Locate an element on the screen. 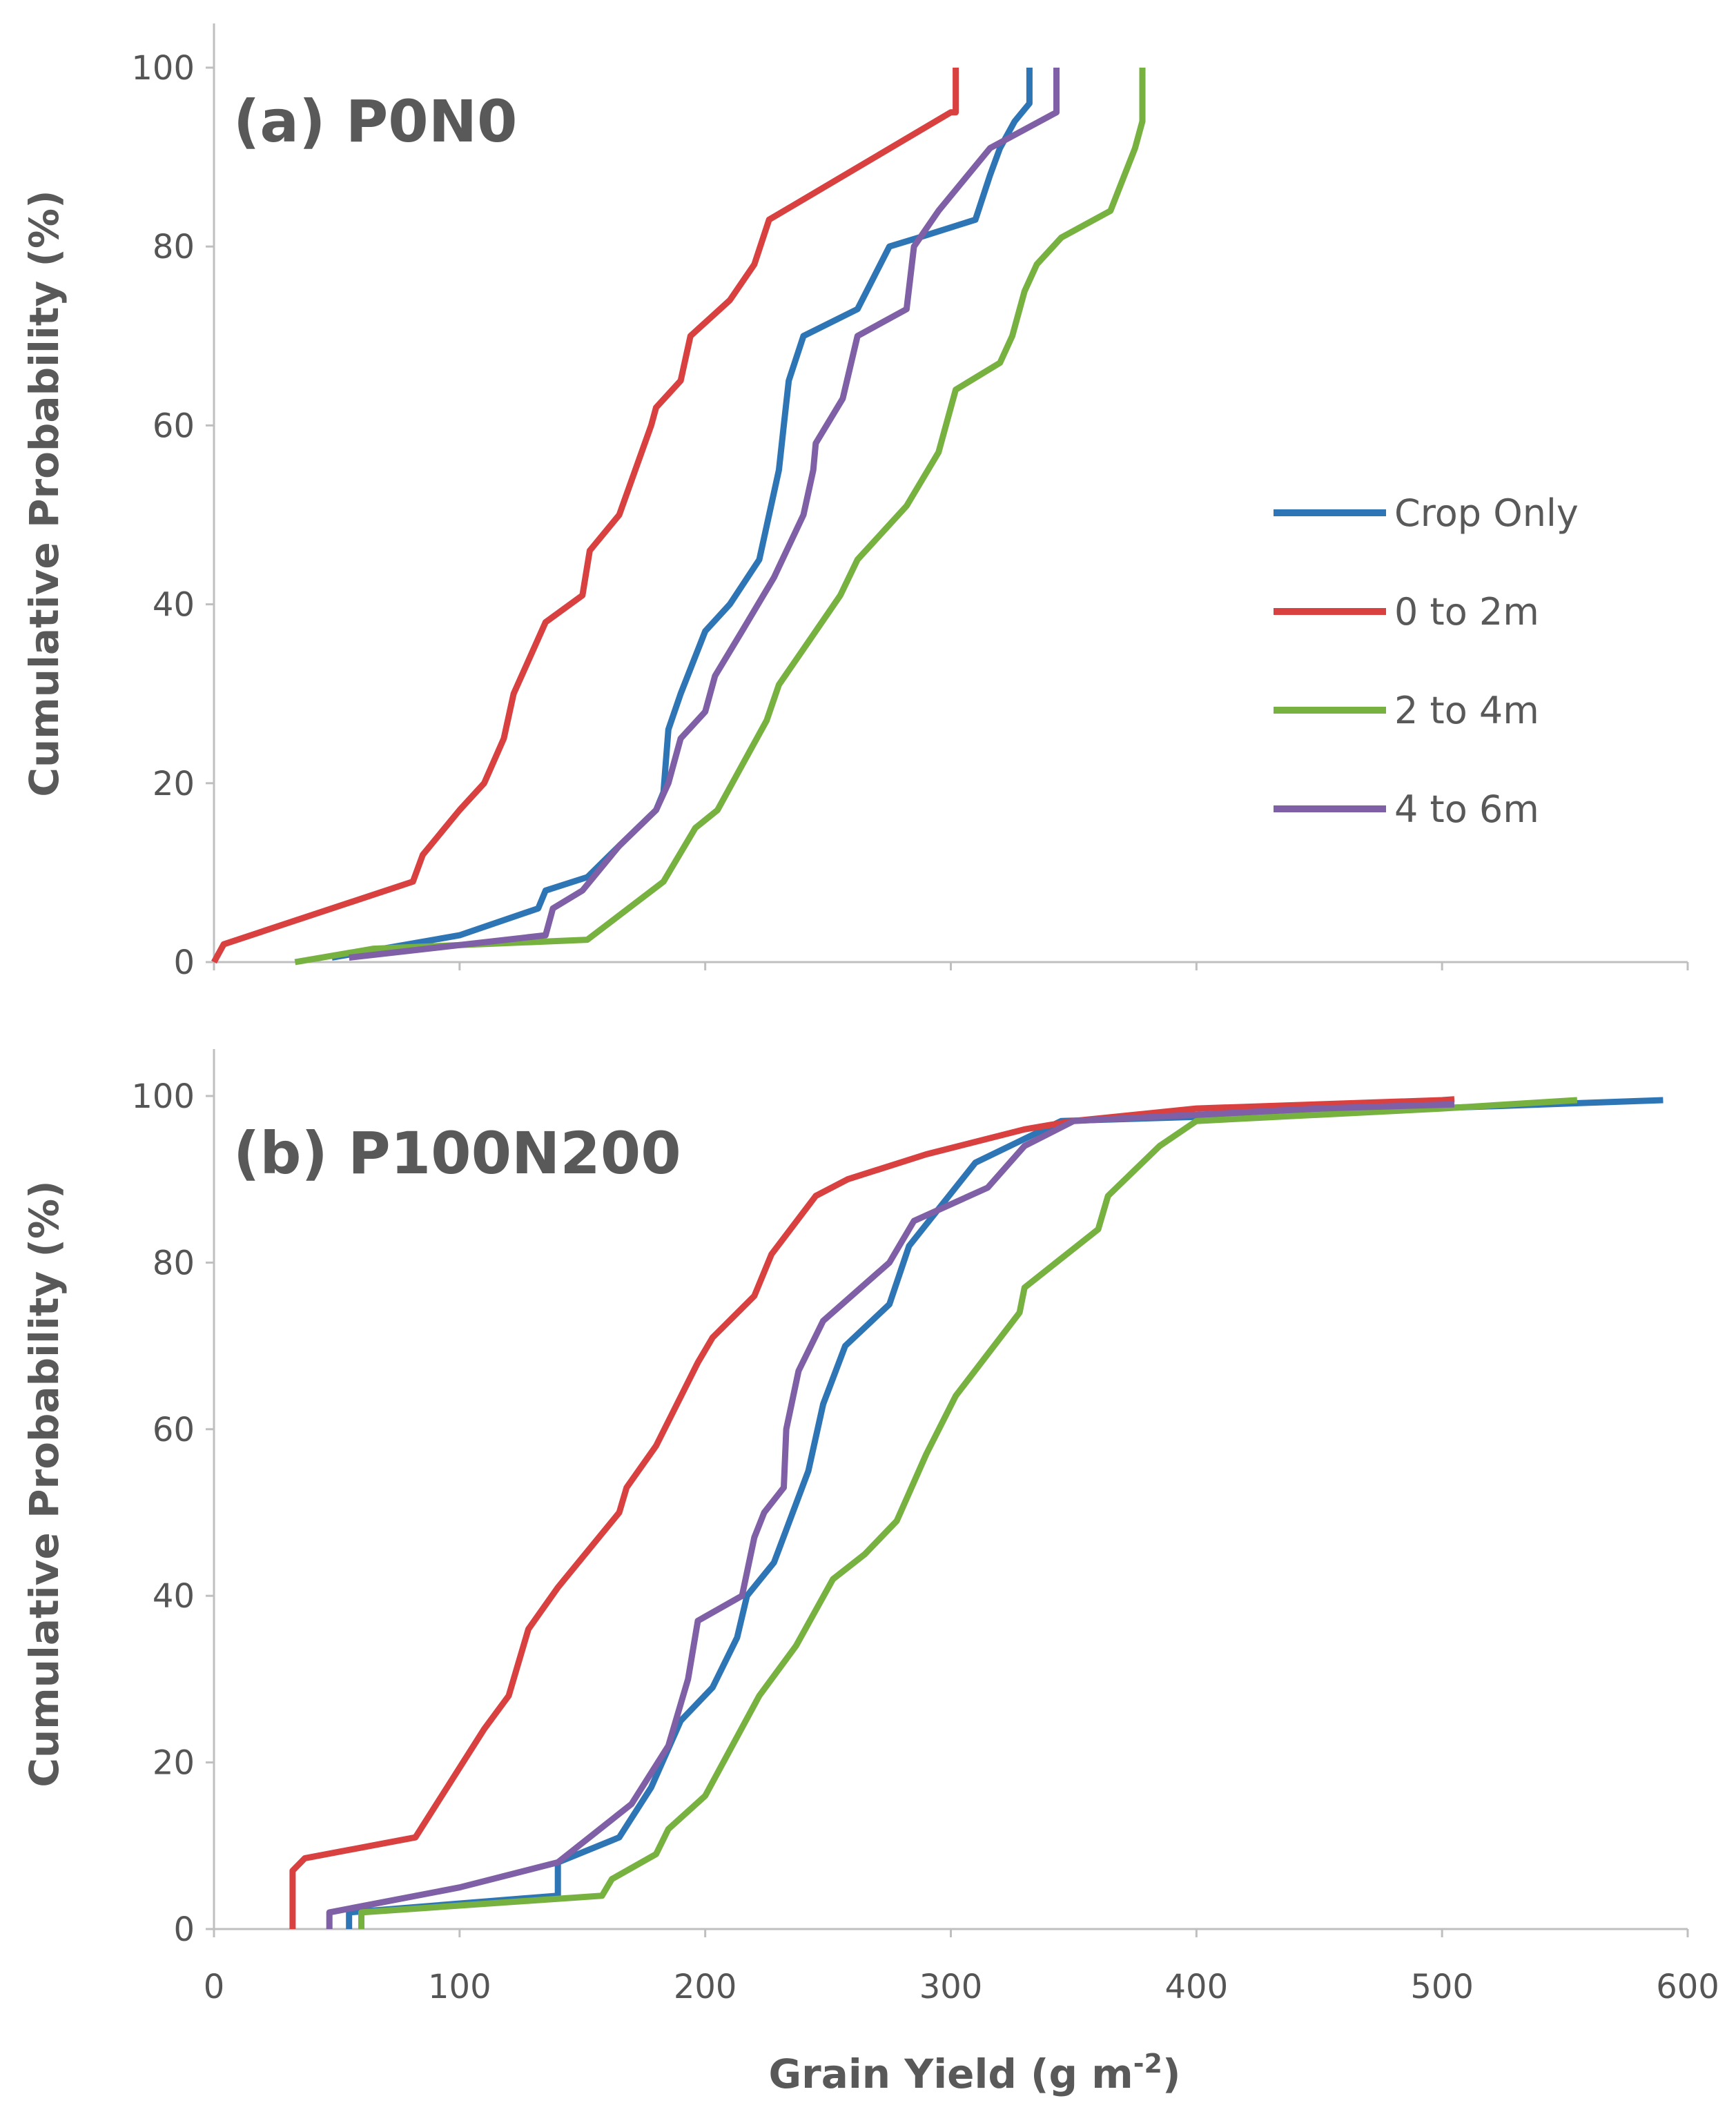  panel-b-x-tick-label: 600 is located at coordinates (1687, 1987).